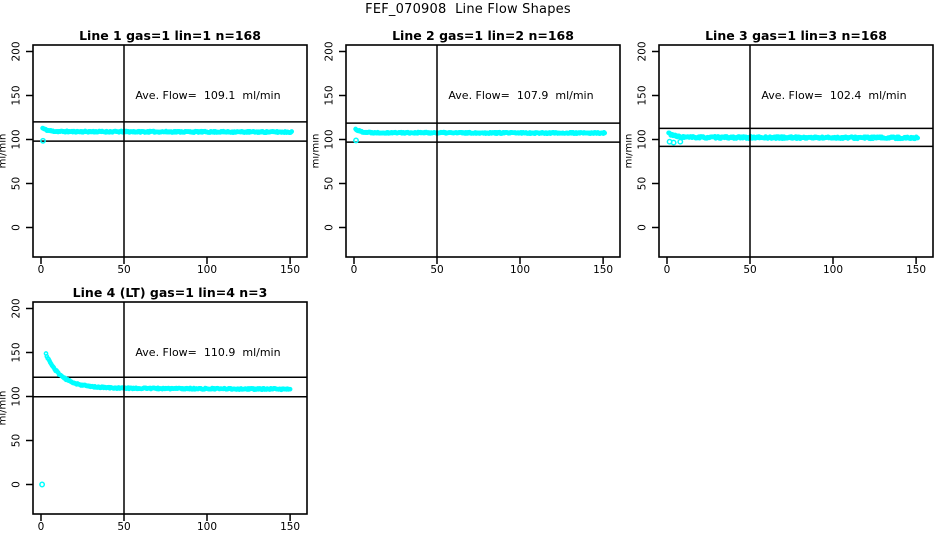 Image resolution: width=936 pixels, height=540 pixels. Describe the element at coordinates (208, 352) in the screenshot. I see `ave-flow-annotation: Ave. Flow= 110.9 ml/min` at that location.